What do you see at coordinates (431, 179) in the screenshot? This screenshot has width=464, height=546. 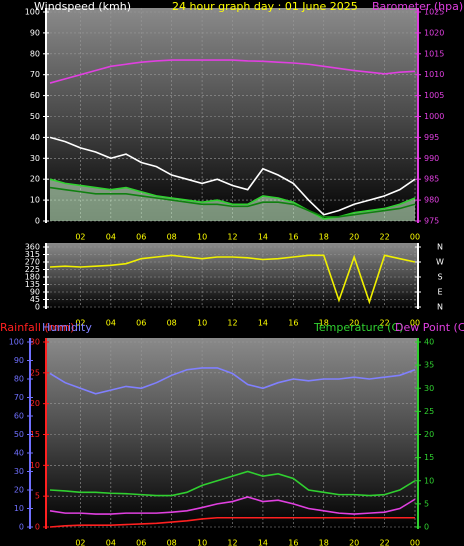 I see `y2-tick-label: 985` at bounding box center [431, 179].